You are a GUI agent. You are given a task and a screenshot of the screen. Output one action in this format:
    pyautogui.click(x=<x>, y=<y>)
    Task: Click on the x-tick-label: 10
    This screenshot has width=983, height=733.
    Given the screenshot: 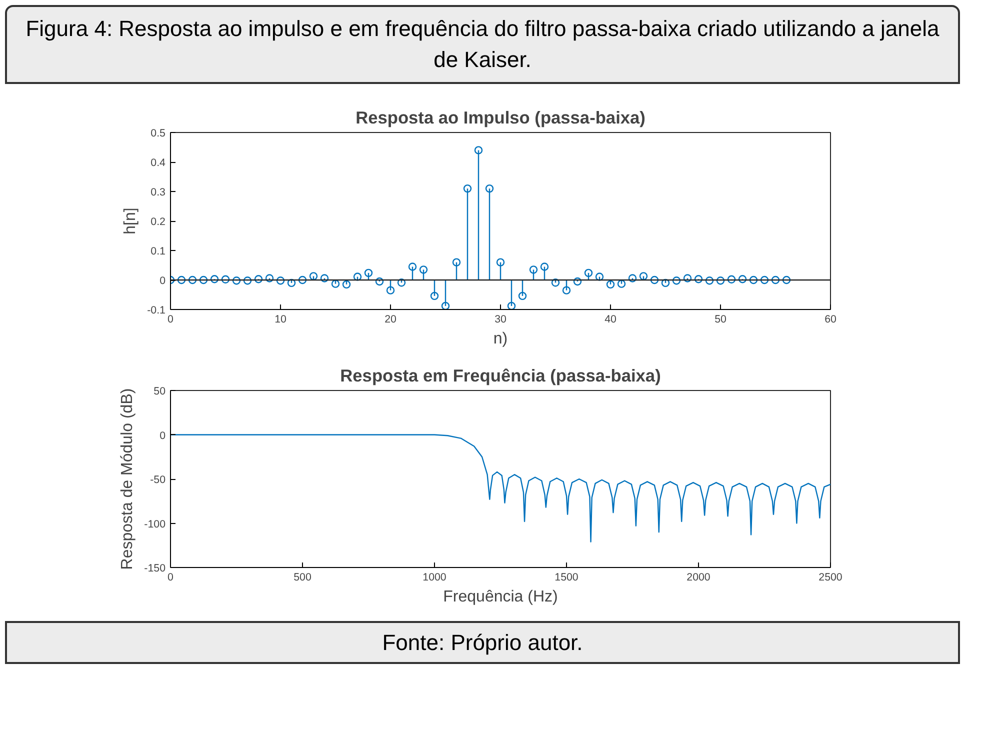 What is the action you would take?
    pyautogui.click(x=280, y=320)
    